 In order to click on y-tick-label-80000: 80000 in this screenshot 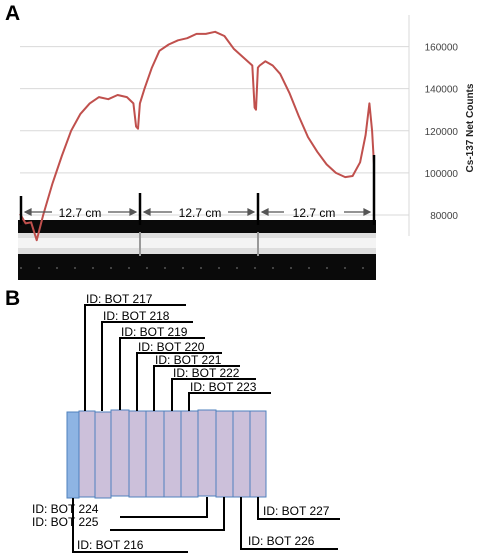, I will do `click(444, 216)`.